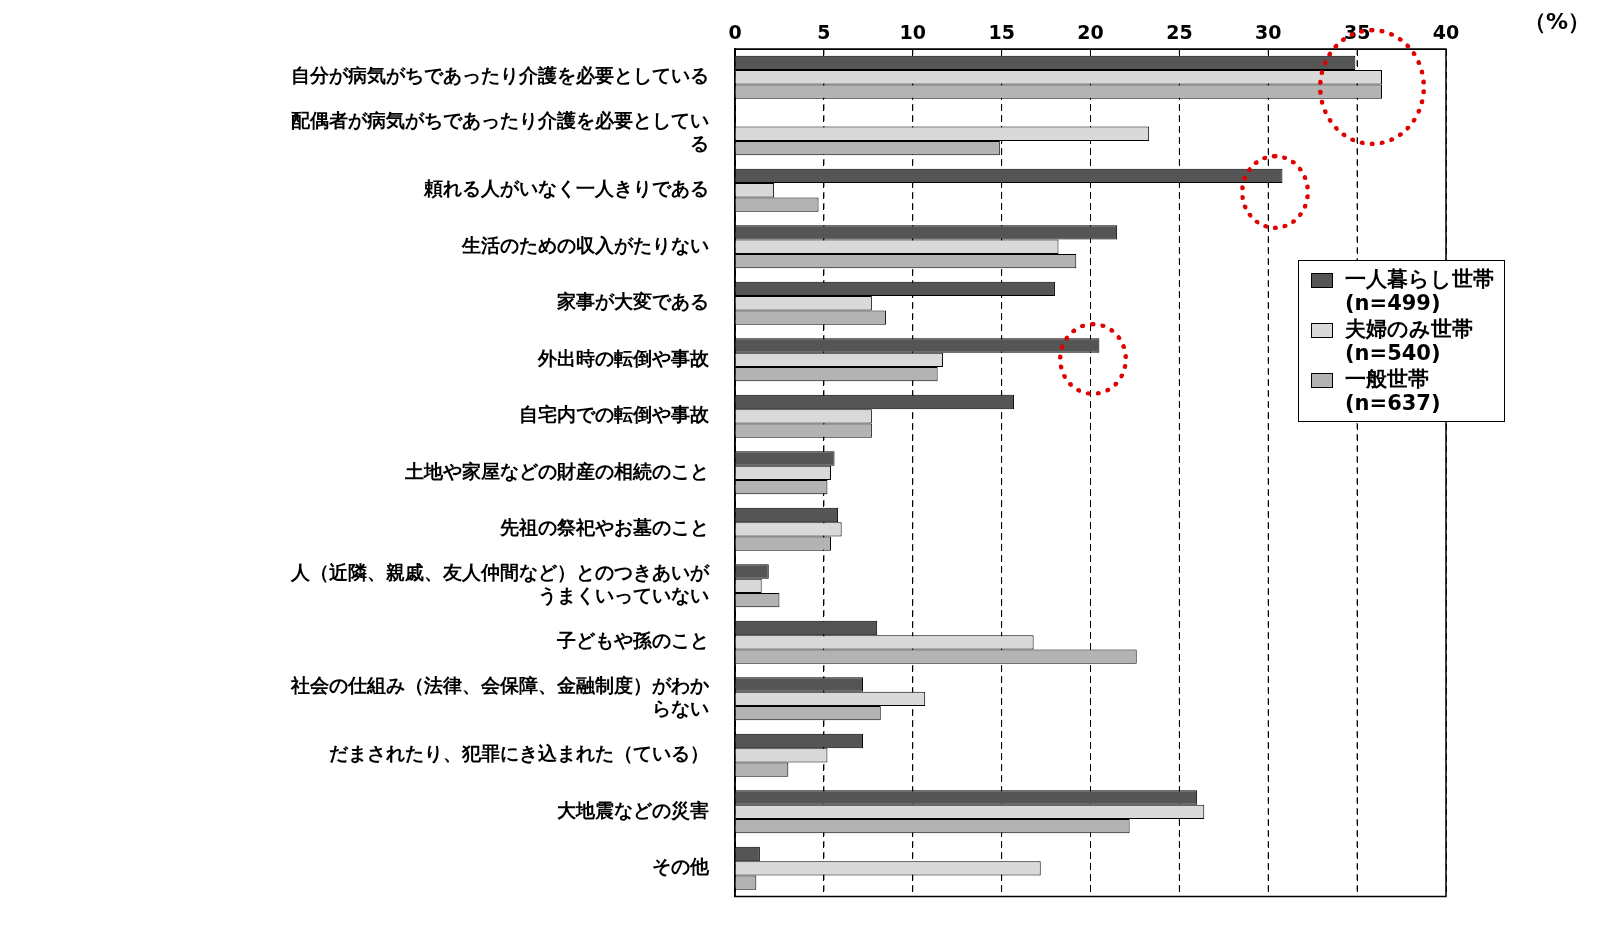 This screenshot has width=1599, height=934. I want to click on legend-label: 一人暮らし世帯 (n=499), so click(1419, 291).